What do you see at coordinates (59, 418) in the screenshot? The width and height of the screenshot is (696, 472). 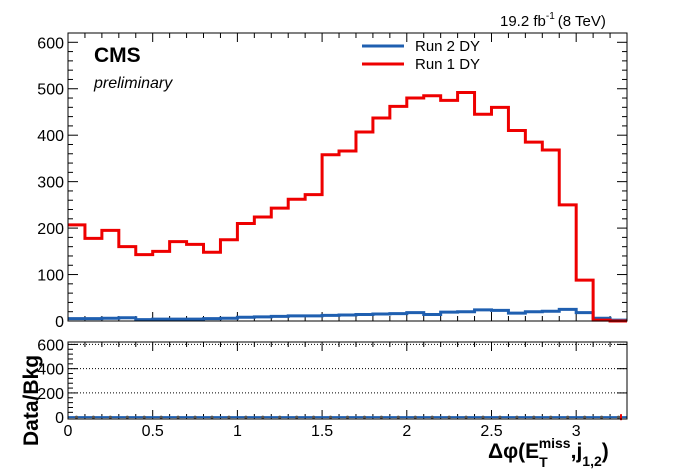 I see `ratio-y-tick-label: 0` at bounding box center [59, 418].